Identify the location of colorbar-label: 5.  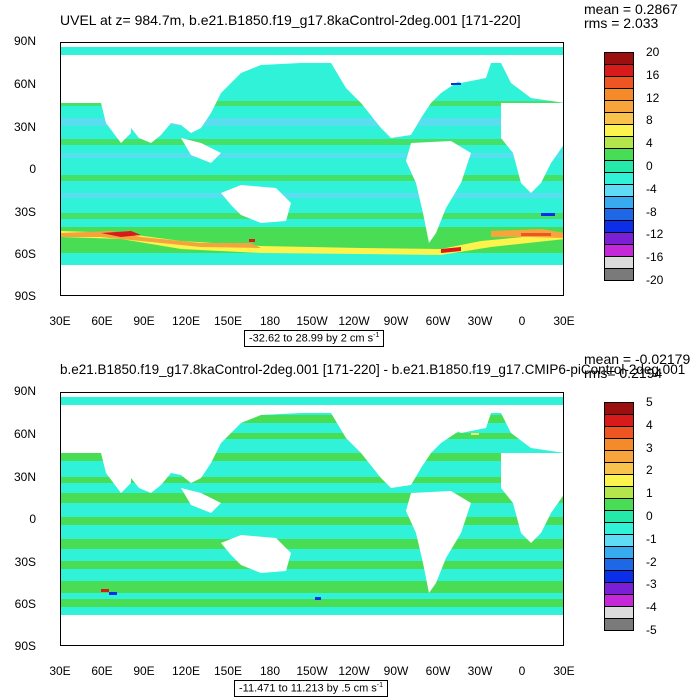
(649, 402).